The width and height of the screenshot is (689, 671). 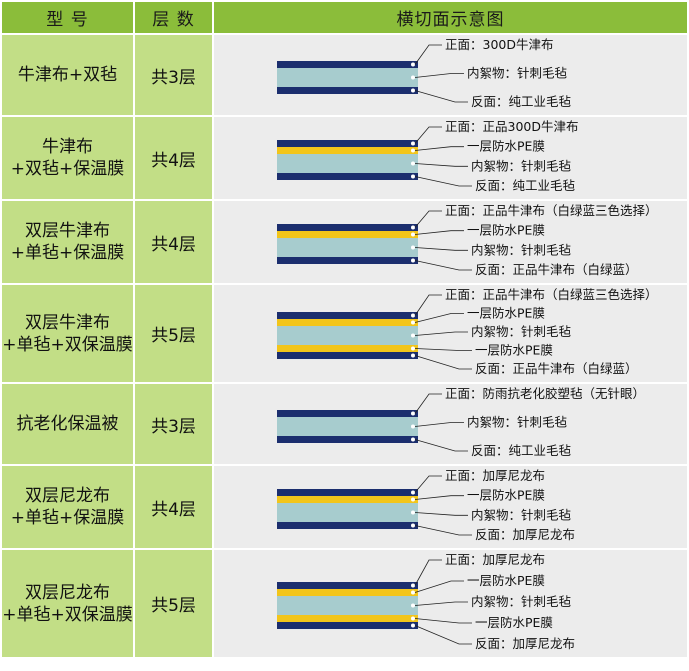 I want to click on cross-section-cell: 正面：防雨抗老化胶塑毡（无针眼） 内絮物：针刺毛毡 反面：纯工业毛毡, so click(x=450, y=424).